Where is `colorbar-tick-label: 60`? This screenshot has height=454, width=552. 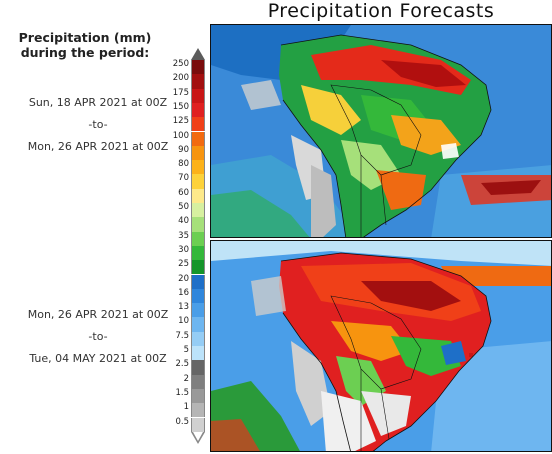 colorbar-tick-label: 60 is located at coordinates (183, 192).